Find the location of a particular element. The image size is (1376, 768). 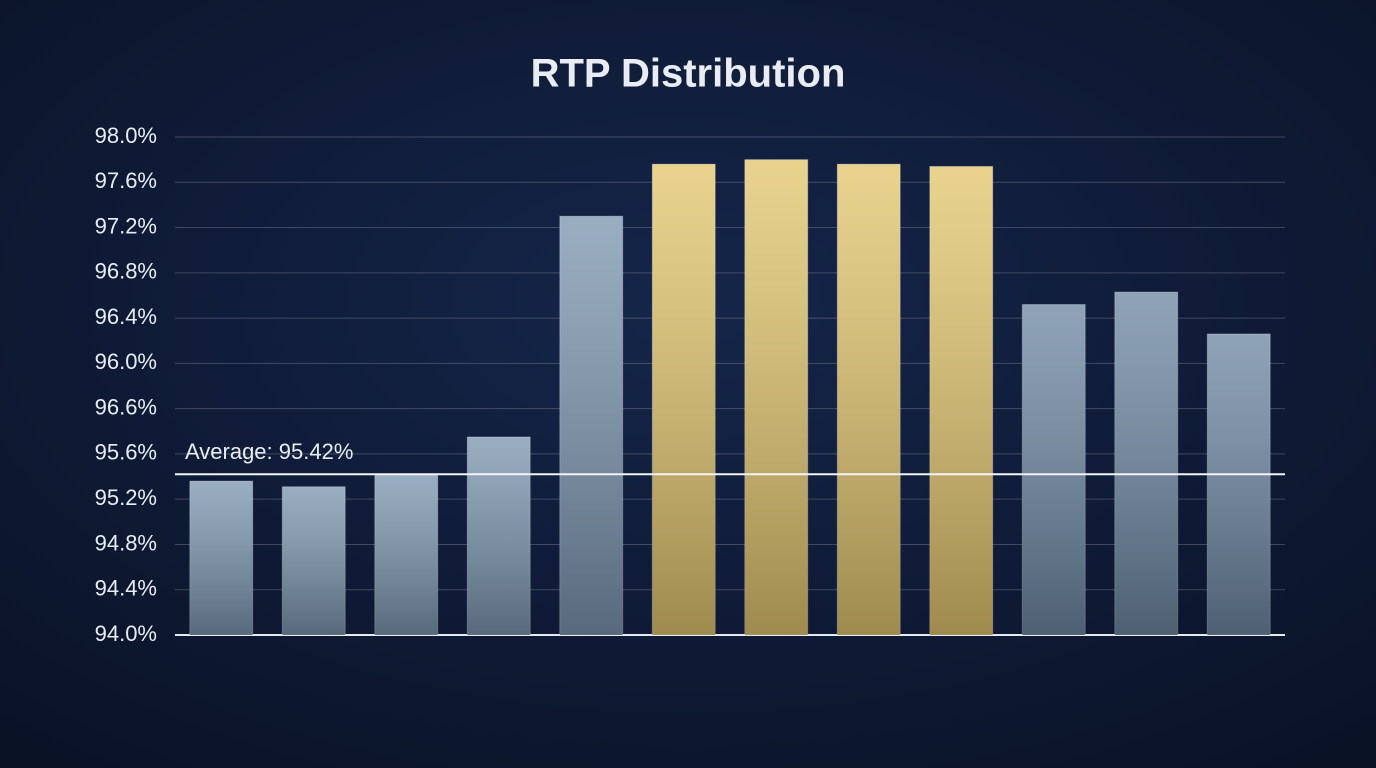

chart-title: RTP Distribution is located at coordinates (688, 74).